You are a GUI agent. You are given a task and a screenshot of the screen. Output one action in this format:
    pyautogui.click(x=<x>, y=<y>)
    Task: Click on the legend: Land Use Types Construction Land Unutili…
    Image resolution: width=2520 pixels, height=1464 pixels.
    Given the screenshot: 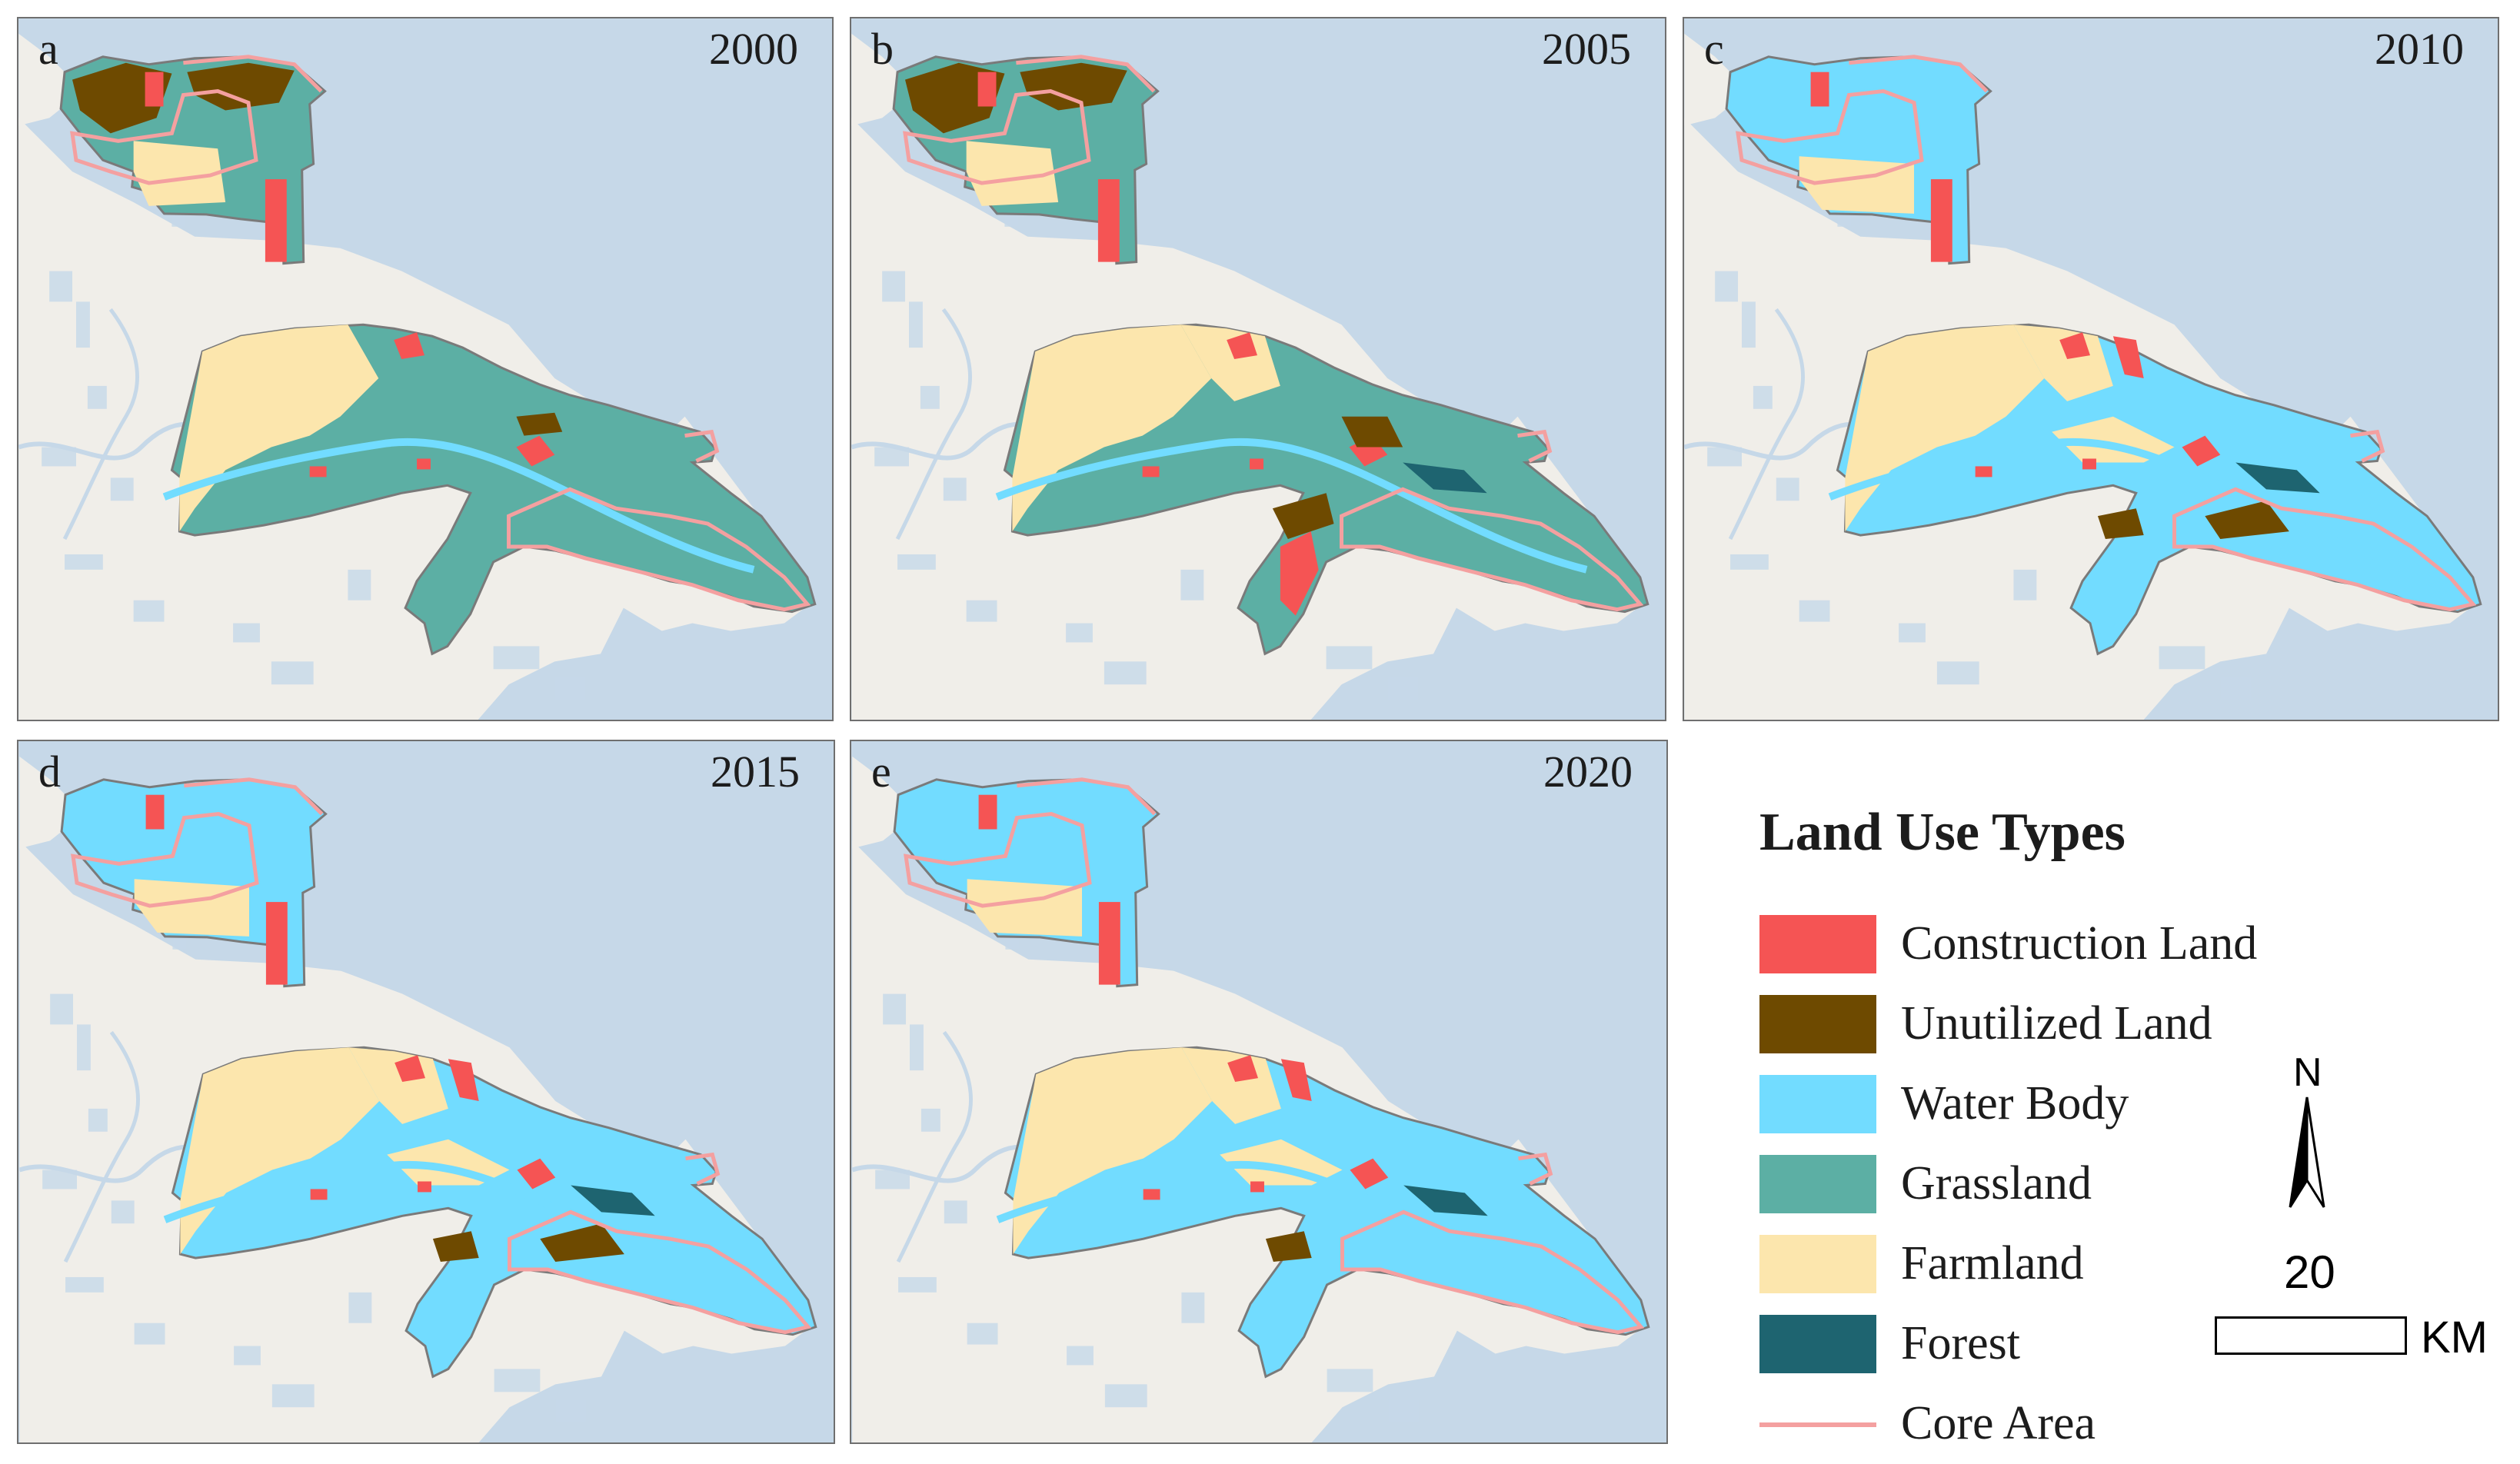 What is the action you would take?
    pyautogui.click(x=2118, y=1126)
    